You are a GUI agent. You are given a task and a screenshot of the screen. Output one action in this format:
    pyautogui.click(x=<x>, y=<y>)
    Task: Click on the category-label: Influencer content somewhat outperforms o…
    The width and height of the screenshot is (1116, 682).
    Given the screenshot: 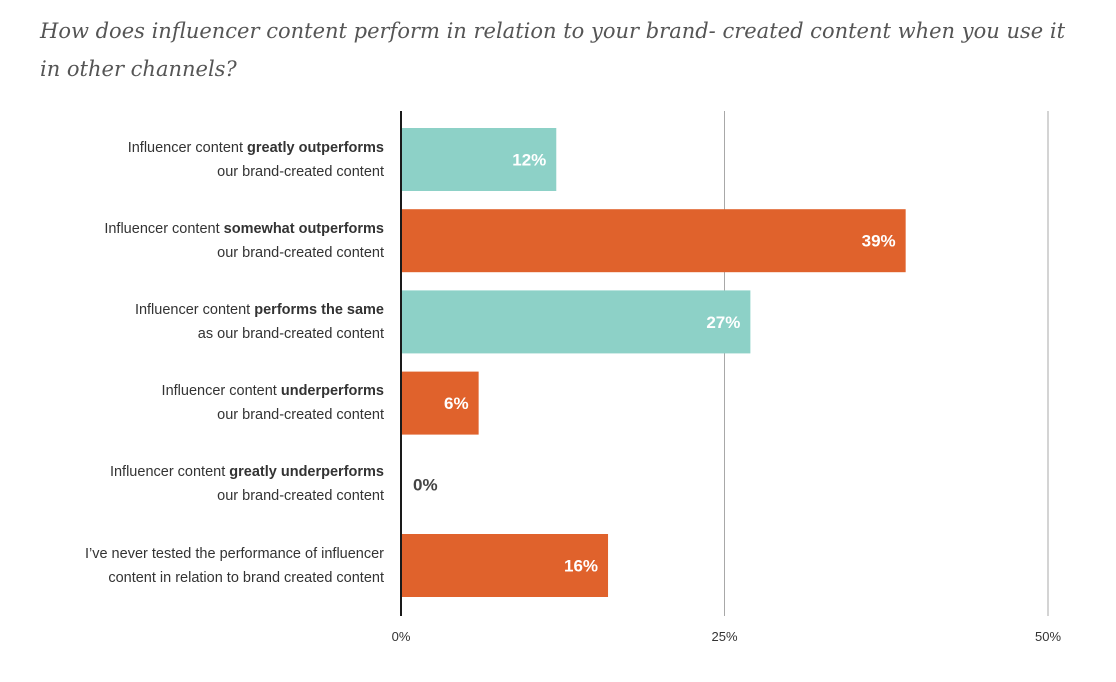 What is the action you would take?
    pyautogui.click(x=204, y=241)
    